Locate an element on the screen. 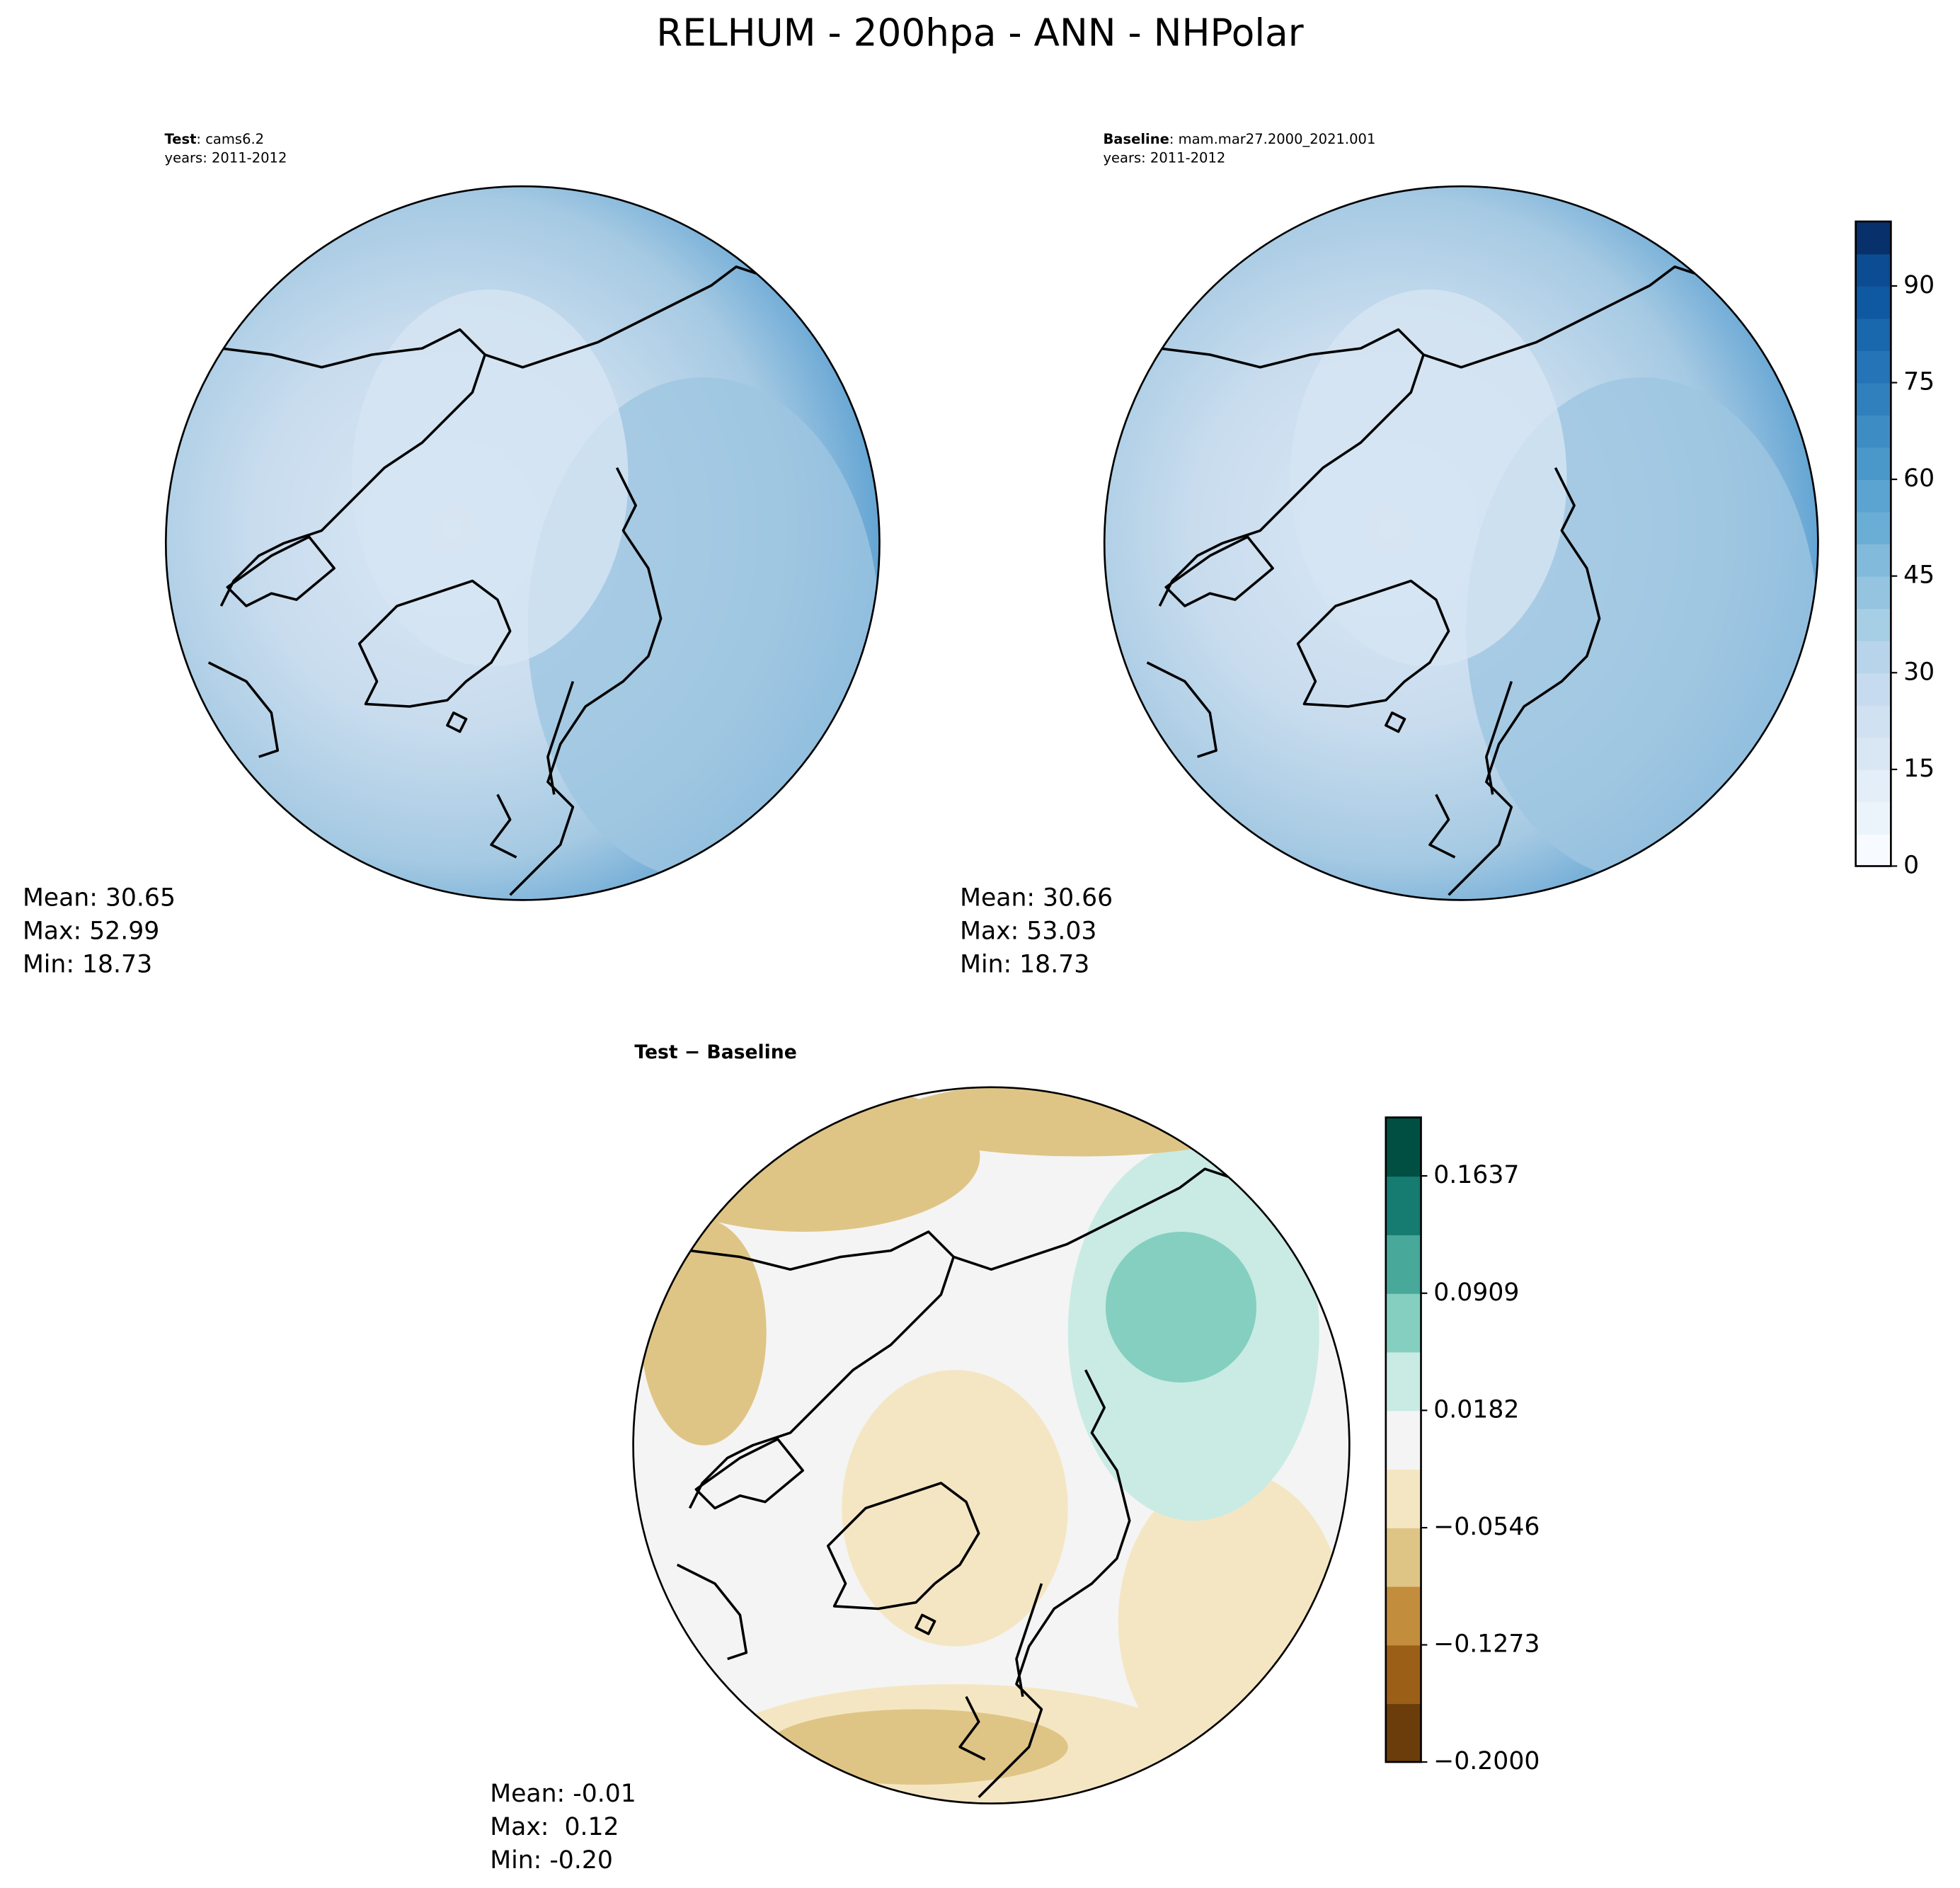 The height and width of the screenshot is (1888, 1960). panel-case: : cams6.2 is located at coordinates (230, 139).